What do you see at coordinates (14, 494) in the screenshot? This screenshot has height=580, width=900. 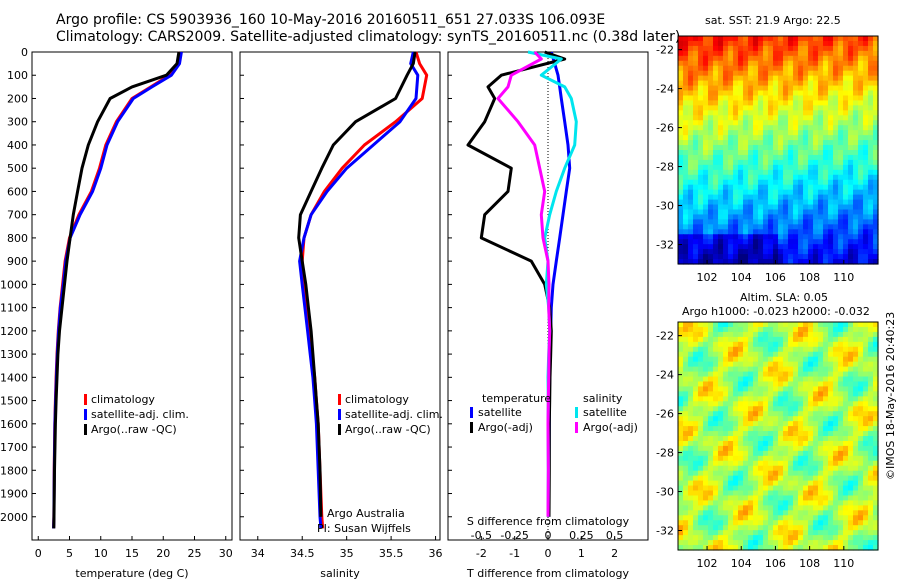 I see `depth-tick-label: 1900` at bounding box center [14, 494].